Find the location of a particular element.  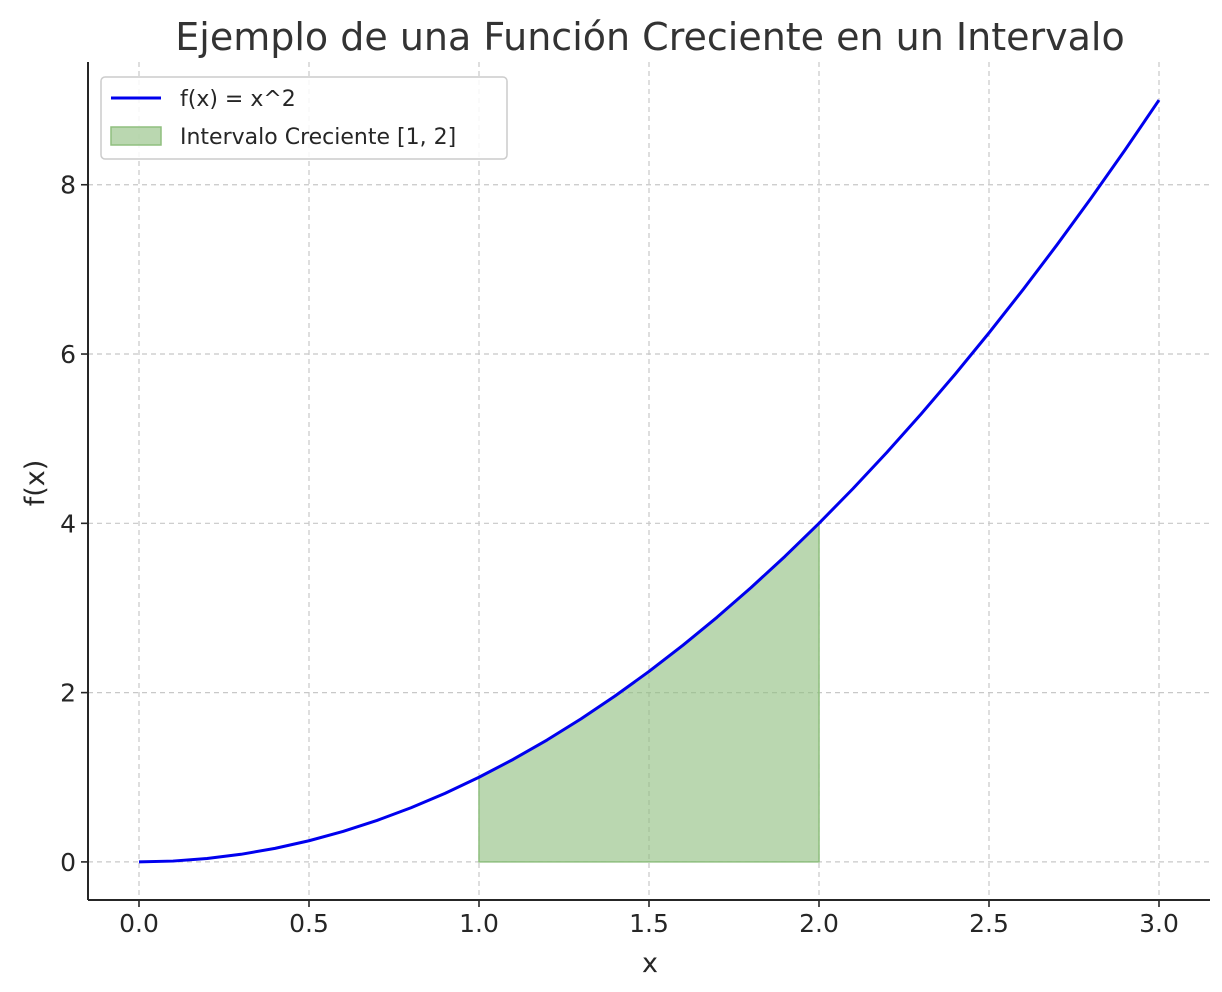

y-axis-label: f(x) is located at coordinates (35, 483).